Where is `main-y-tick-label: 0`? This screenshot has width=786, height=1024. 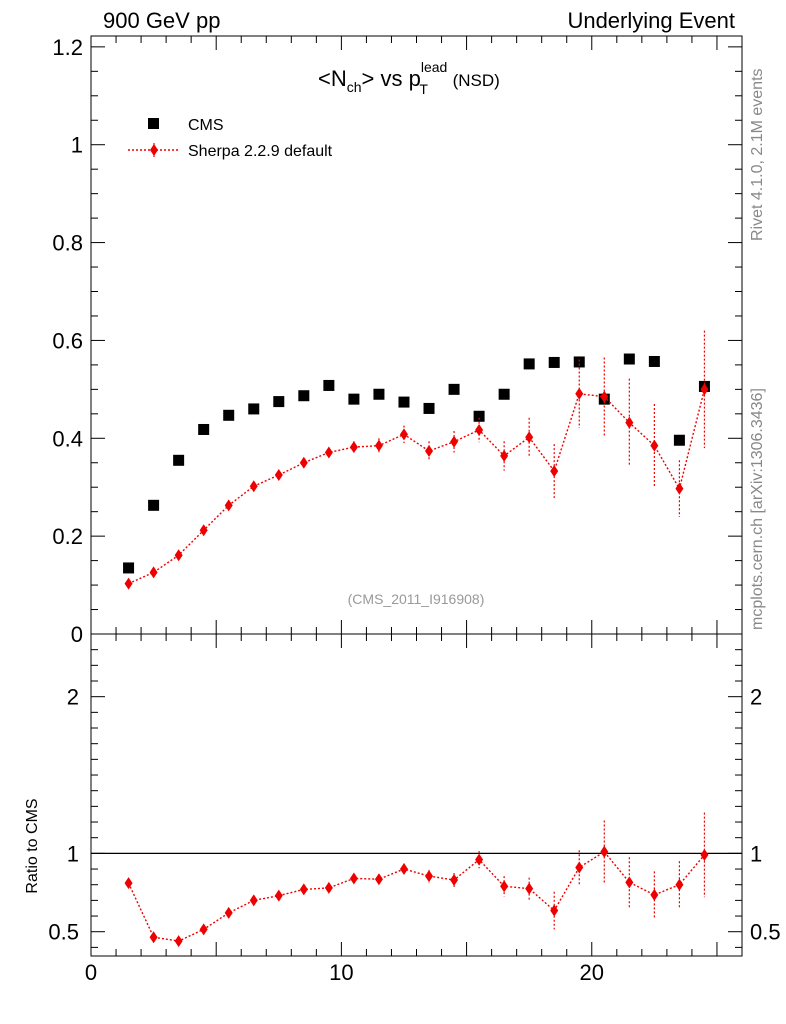 main-y-tick-label: 0 is located at coordinates (77, 634).